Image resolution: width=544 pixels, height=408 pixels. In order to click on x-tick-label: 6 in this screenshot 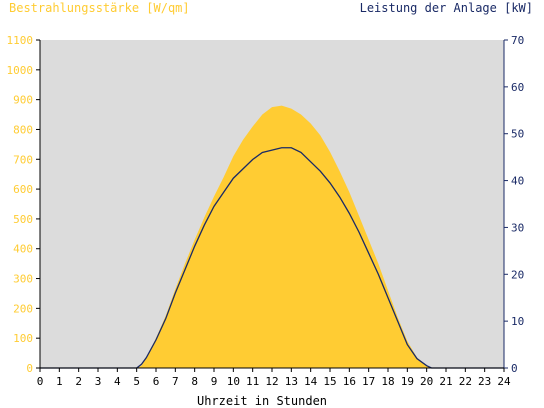, I will do `click(156, 381)`.